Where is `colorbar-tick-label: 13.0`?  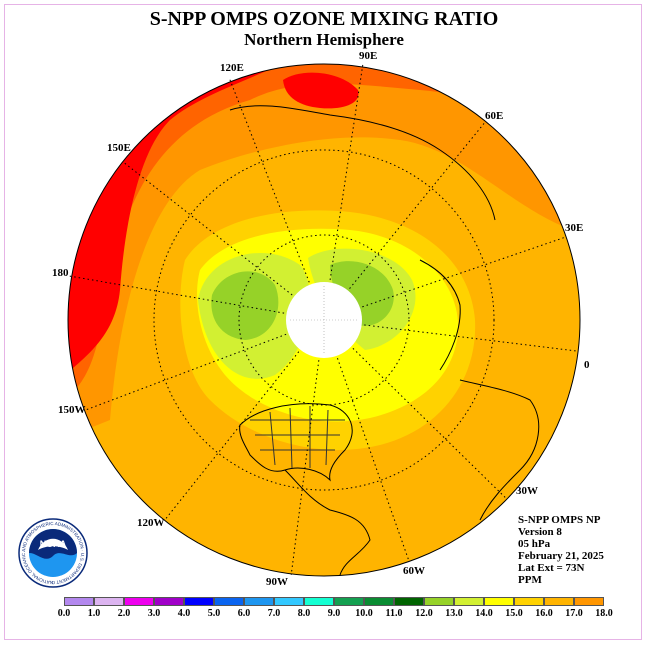
colorbar-tick-label: 13.0 is located at coordinates (454, 613).